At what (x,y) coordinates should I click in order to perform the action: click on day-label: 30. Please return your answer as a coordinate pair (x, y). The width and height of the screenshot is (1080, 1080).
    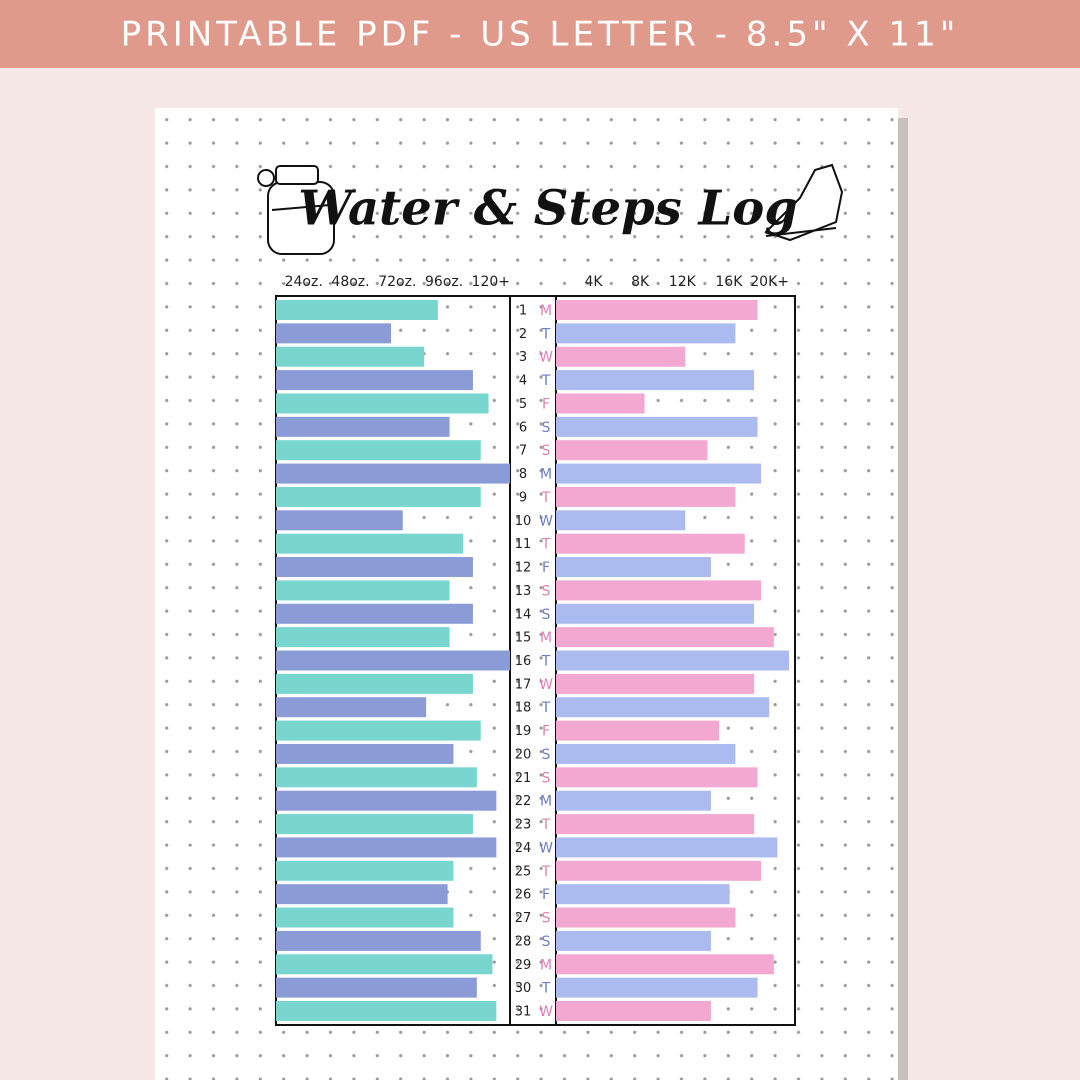
    Looking at the image, I should click on (523, 988).